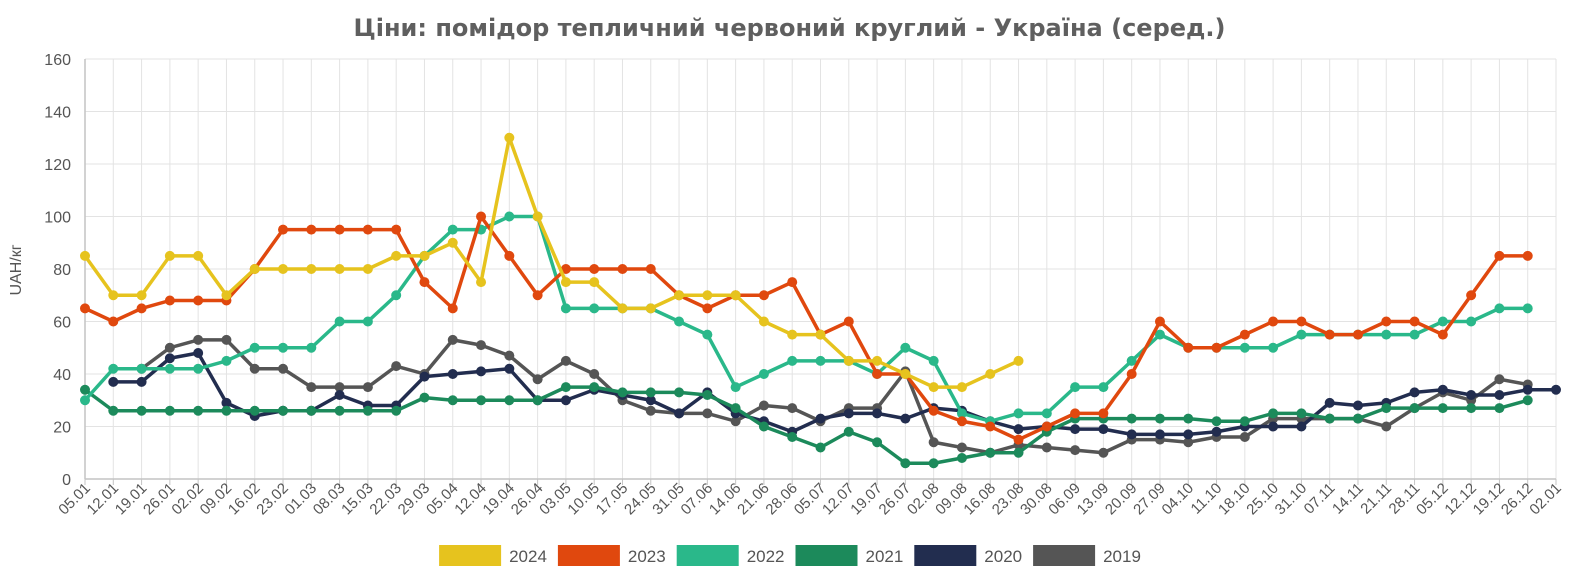 This screenshot has height=584, width=1579. I want to click on legend-item-2024: 2024, so click(493, 555).